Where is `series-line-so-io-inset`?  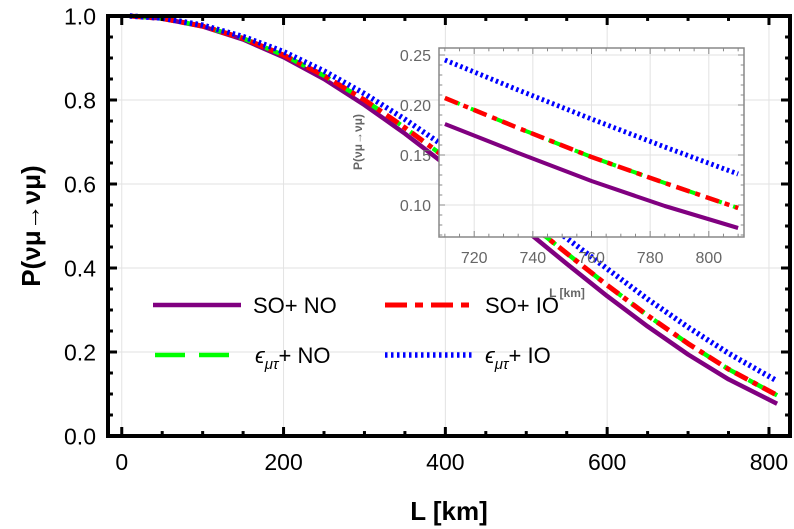 series-line-so-io-inset is located at coordinates (591, 153).